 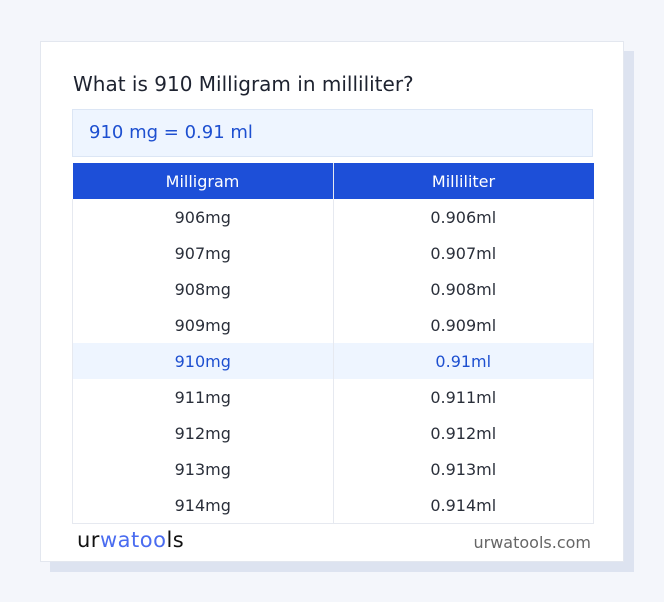 I want to click on site-url: urwatools.com, so click(x=532, y=542).